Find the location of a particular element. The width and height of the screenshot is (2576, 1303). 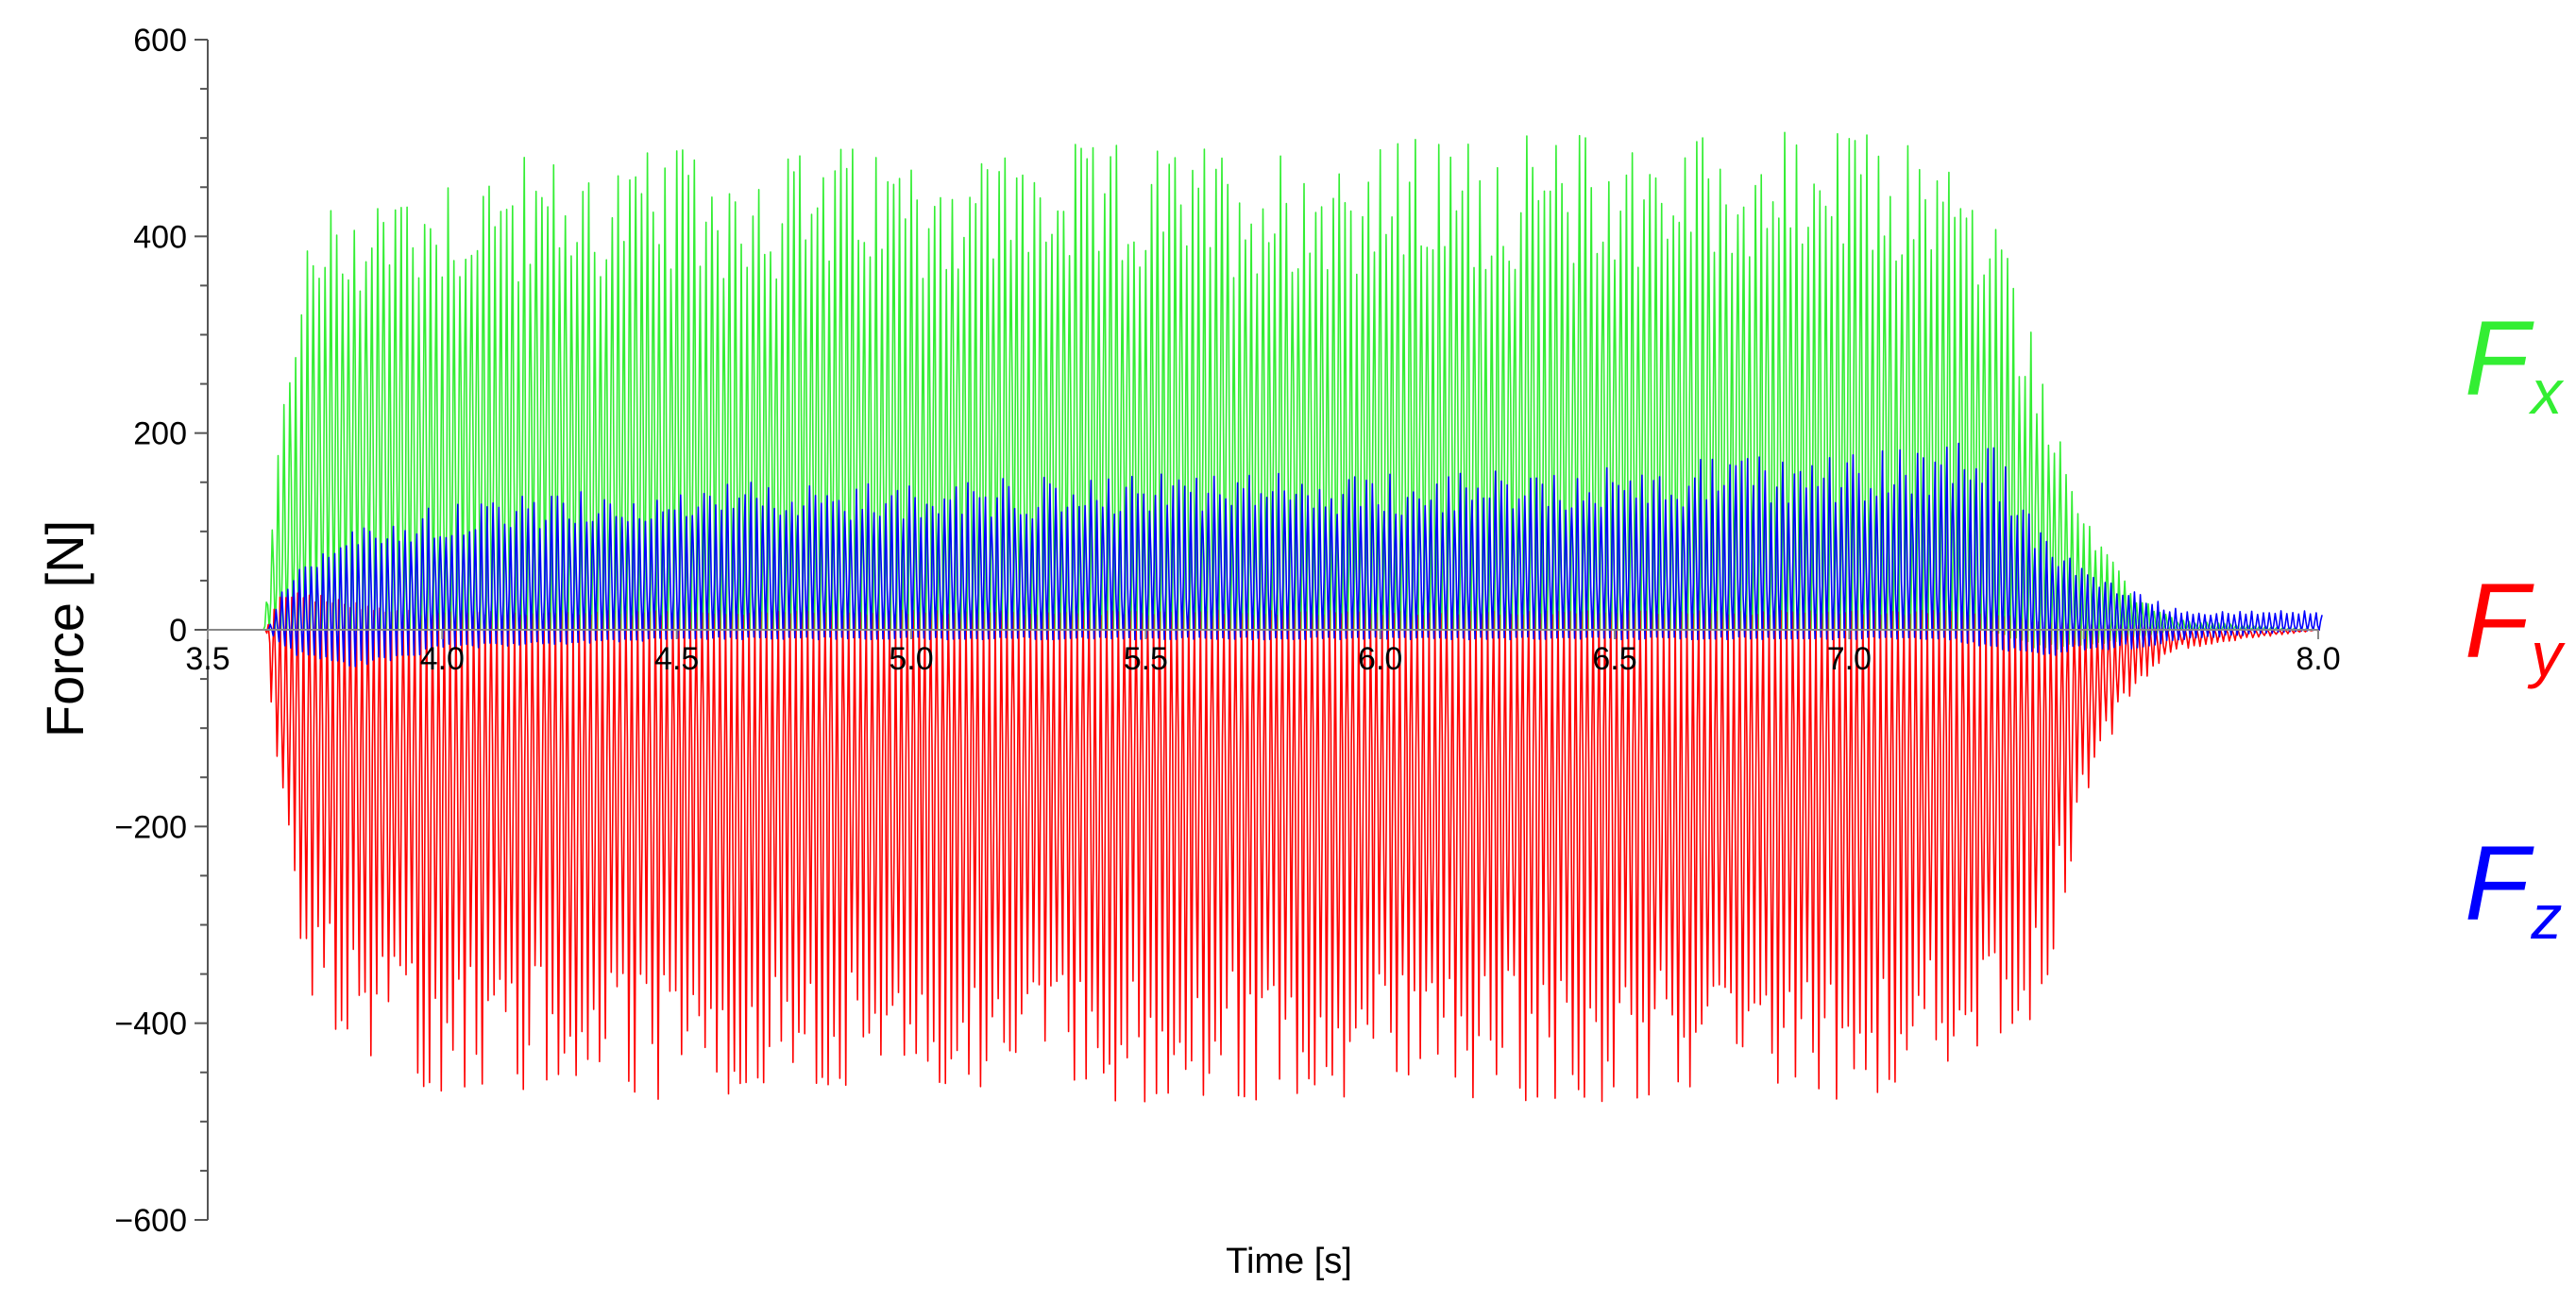

x-tick-label: 7.0 is located at coordinates (1849, 659).